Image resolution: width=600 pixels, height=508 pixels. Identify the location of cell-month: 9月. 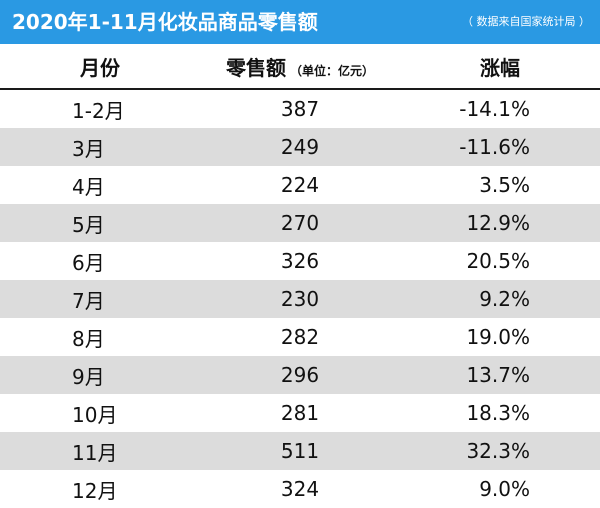
(100, 375).